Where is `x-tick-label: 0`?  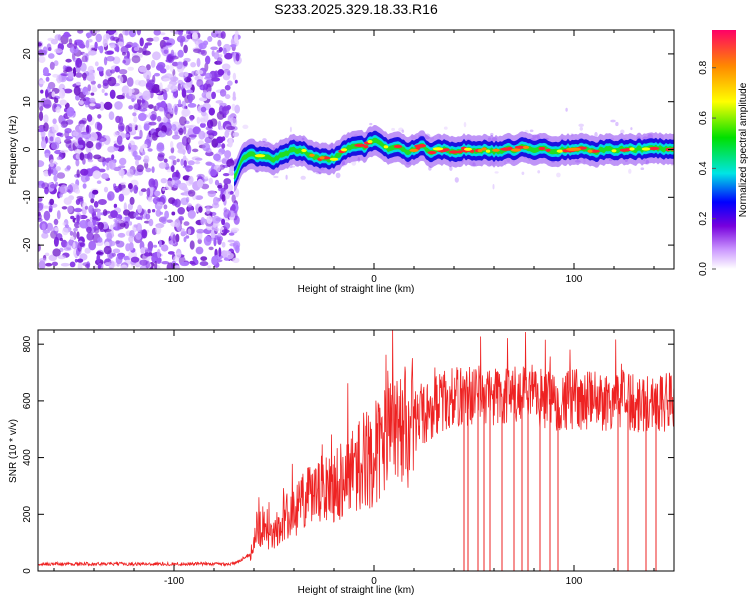 x-tick-label: 0 is located at coordinates (374, 279).